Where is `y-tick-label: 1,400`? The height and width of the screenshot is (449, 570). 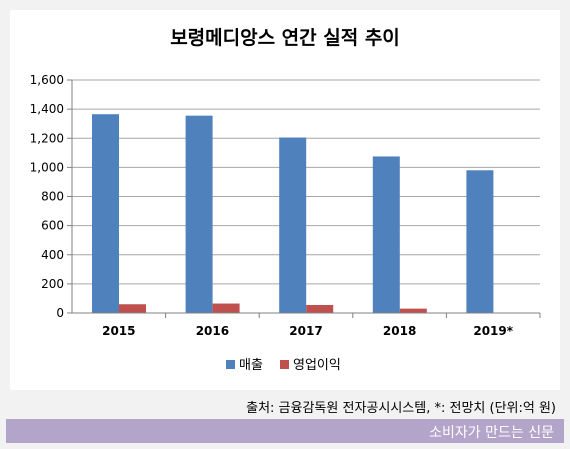 y-tick-label: 1,400 is located at coordinates (47, 109).